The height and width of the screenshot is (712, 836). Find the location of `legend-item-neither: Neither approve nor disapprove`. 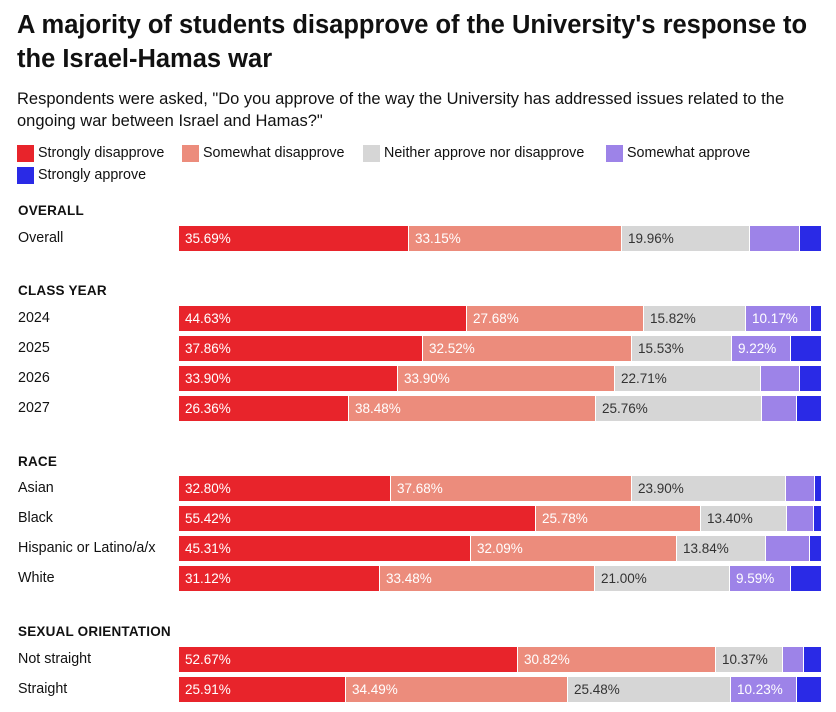

legend-item-neither: Neither approve nor disapprove is located at coordinates (473, 153).